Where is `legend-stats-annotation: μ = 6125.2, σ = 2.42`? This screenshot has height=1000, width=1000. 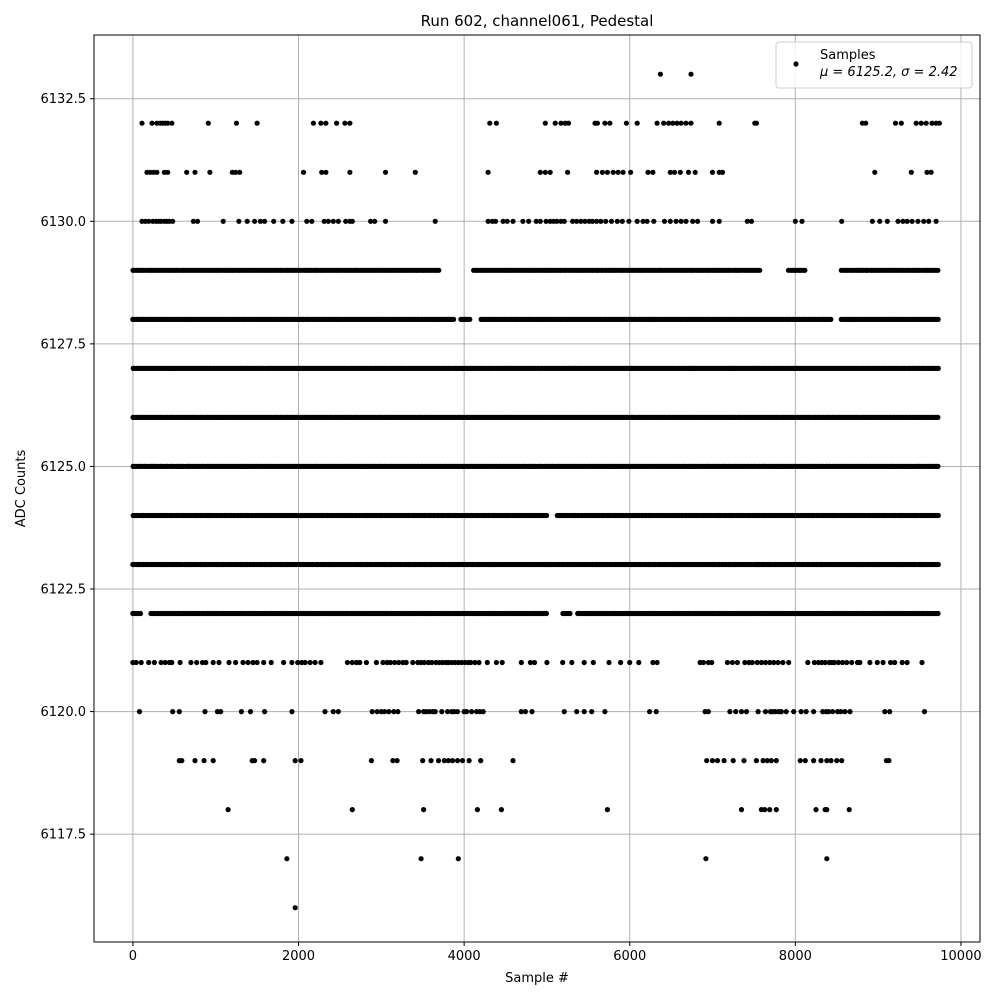
legend-stats-annotation: μ = 6125.2, σ = 2.42 is located at coordinates (888, 72).